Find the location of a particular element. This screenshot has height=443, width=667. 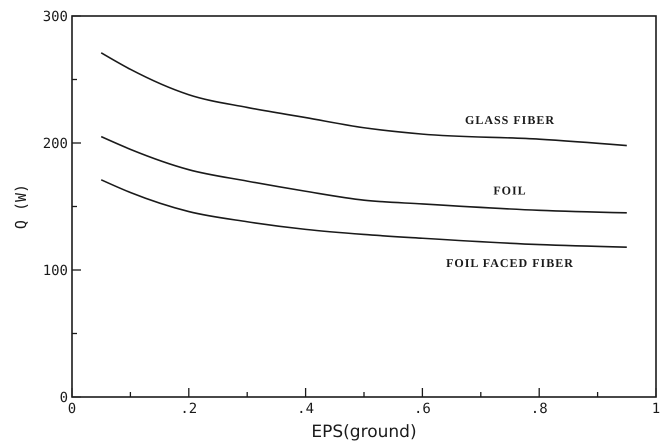

y-tick-label: 200 is located at coordinates (55, 144).